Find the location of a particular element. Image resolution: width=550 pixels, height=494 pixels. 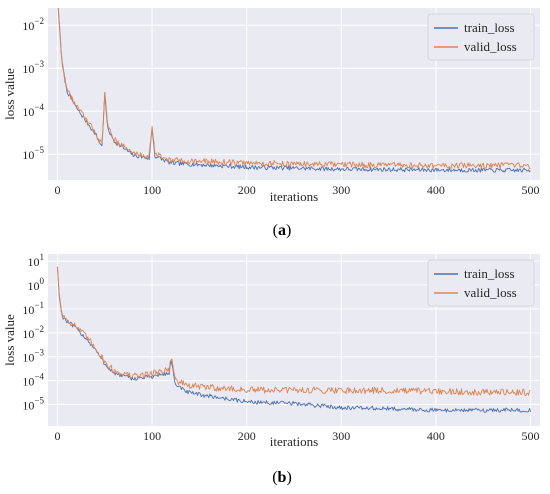

y-tick-label: 10¹ is located at coordinates (36, 260).